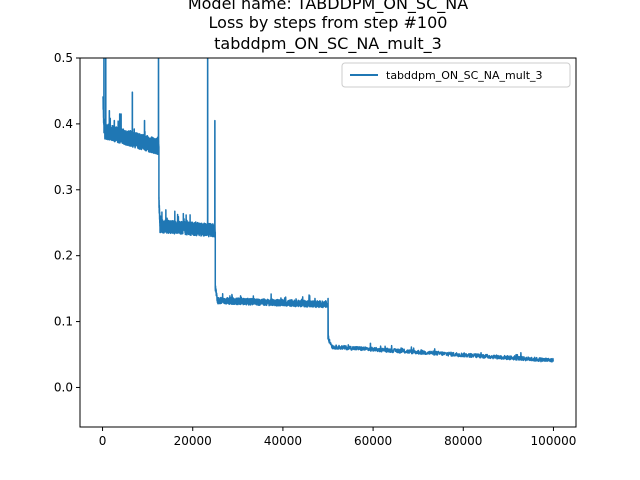 The height and width of the screenshot is (480, 640). What do you see at coordinates (328, 44) in the screenshot?
I see `title-line-3: tabddpm_ON_SC_NA_mult_3` at bounding box center [328, 44].